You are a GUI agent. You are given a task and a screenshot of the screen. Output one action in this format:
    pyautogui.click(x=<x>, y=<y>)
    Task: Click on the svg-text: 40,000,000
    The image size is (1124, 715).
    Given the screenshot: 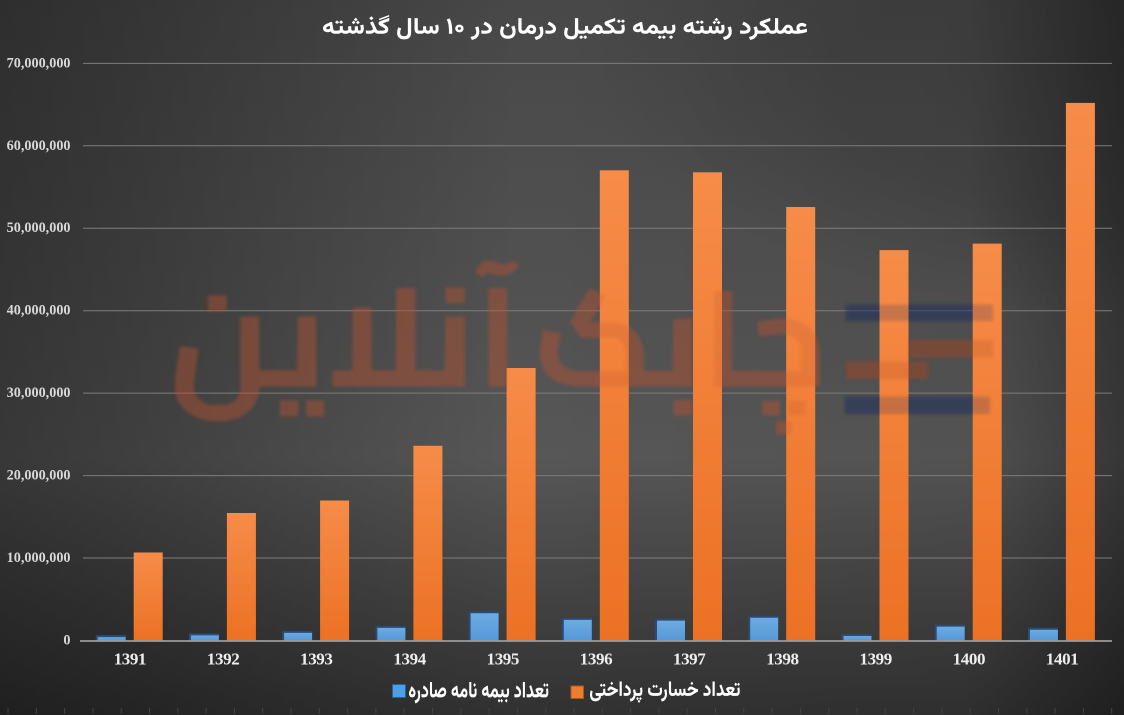 What is the action you would take?
    pyautogui.click(x=39, y=311)
    